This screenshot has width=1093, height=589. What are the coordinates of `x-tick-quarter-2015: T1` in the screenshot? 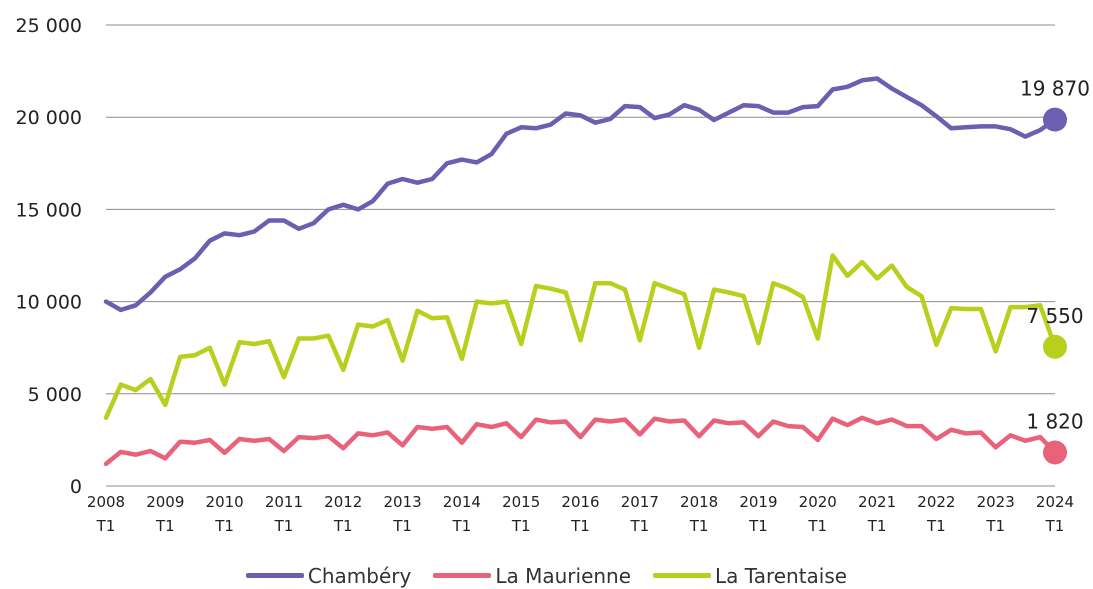 It's located at (521, 526).